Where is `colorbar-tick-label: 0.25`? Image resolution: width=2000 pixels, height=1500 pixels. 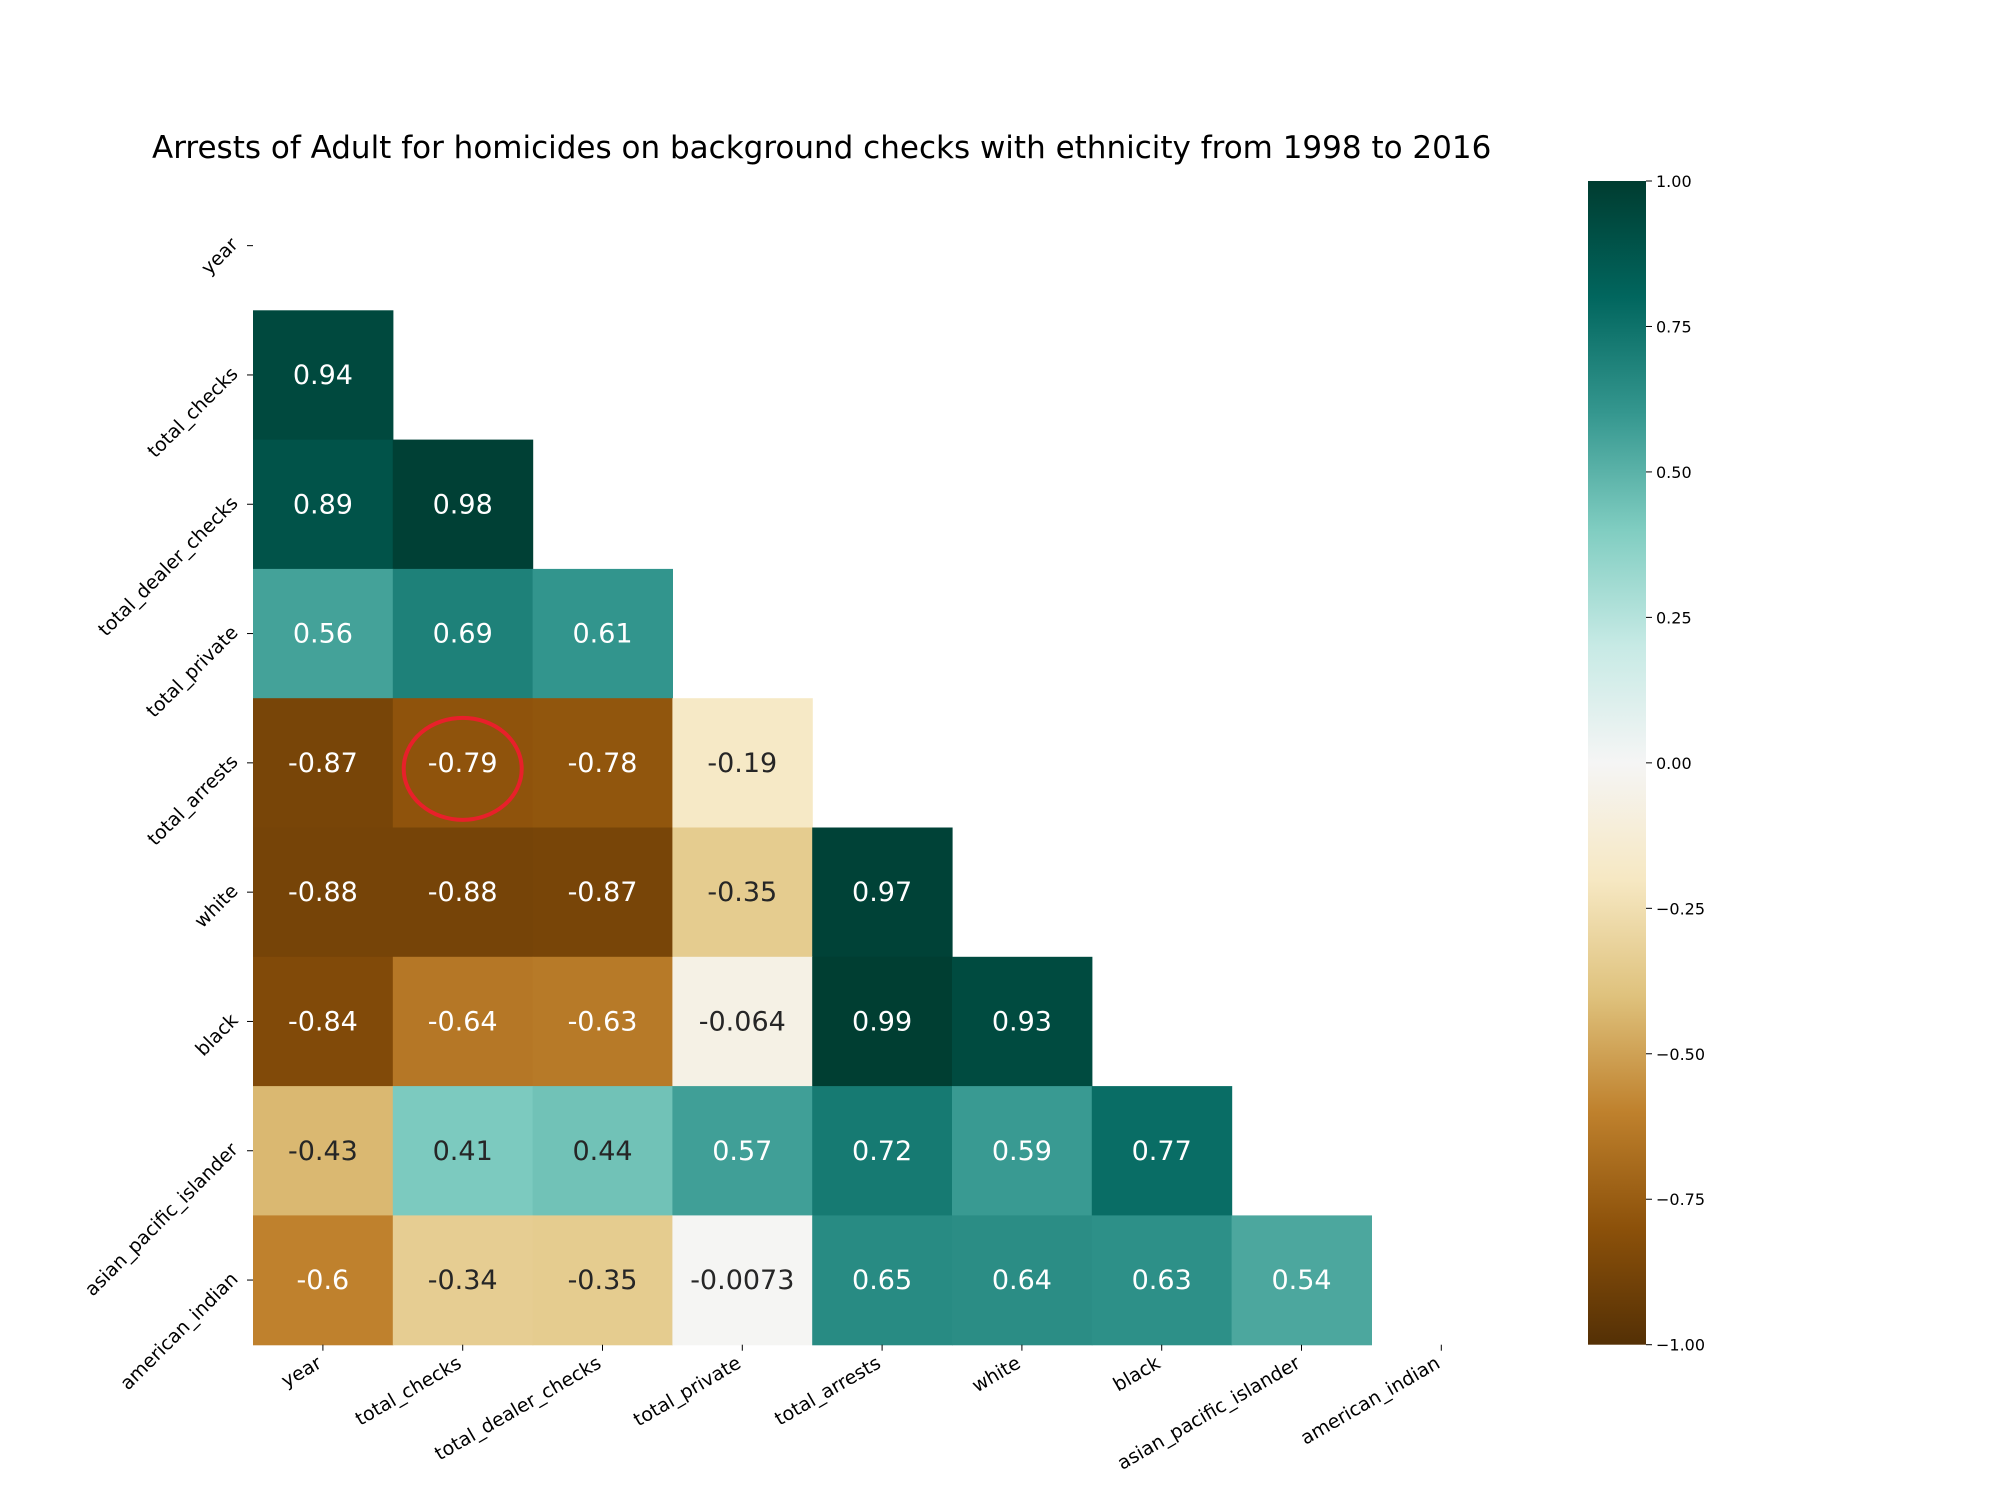 colorbar-tick-label: 0.25 is located at coordinates (1674, 617).